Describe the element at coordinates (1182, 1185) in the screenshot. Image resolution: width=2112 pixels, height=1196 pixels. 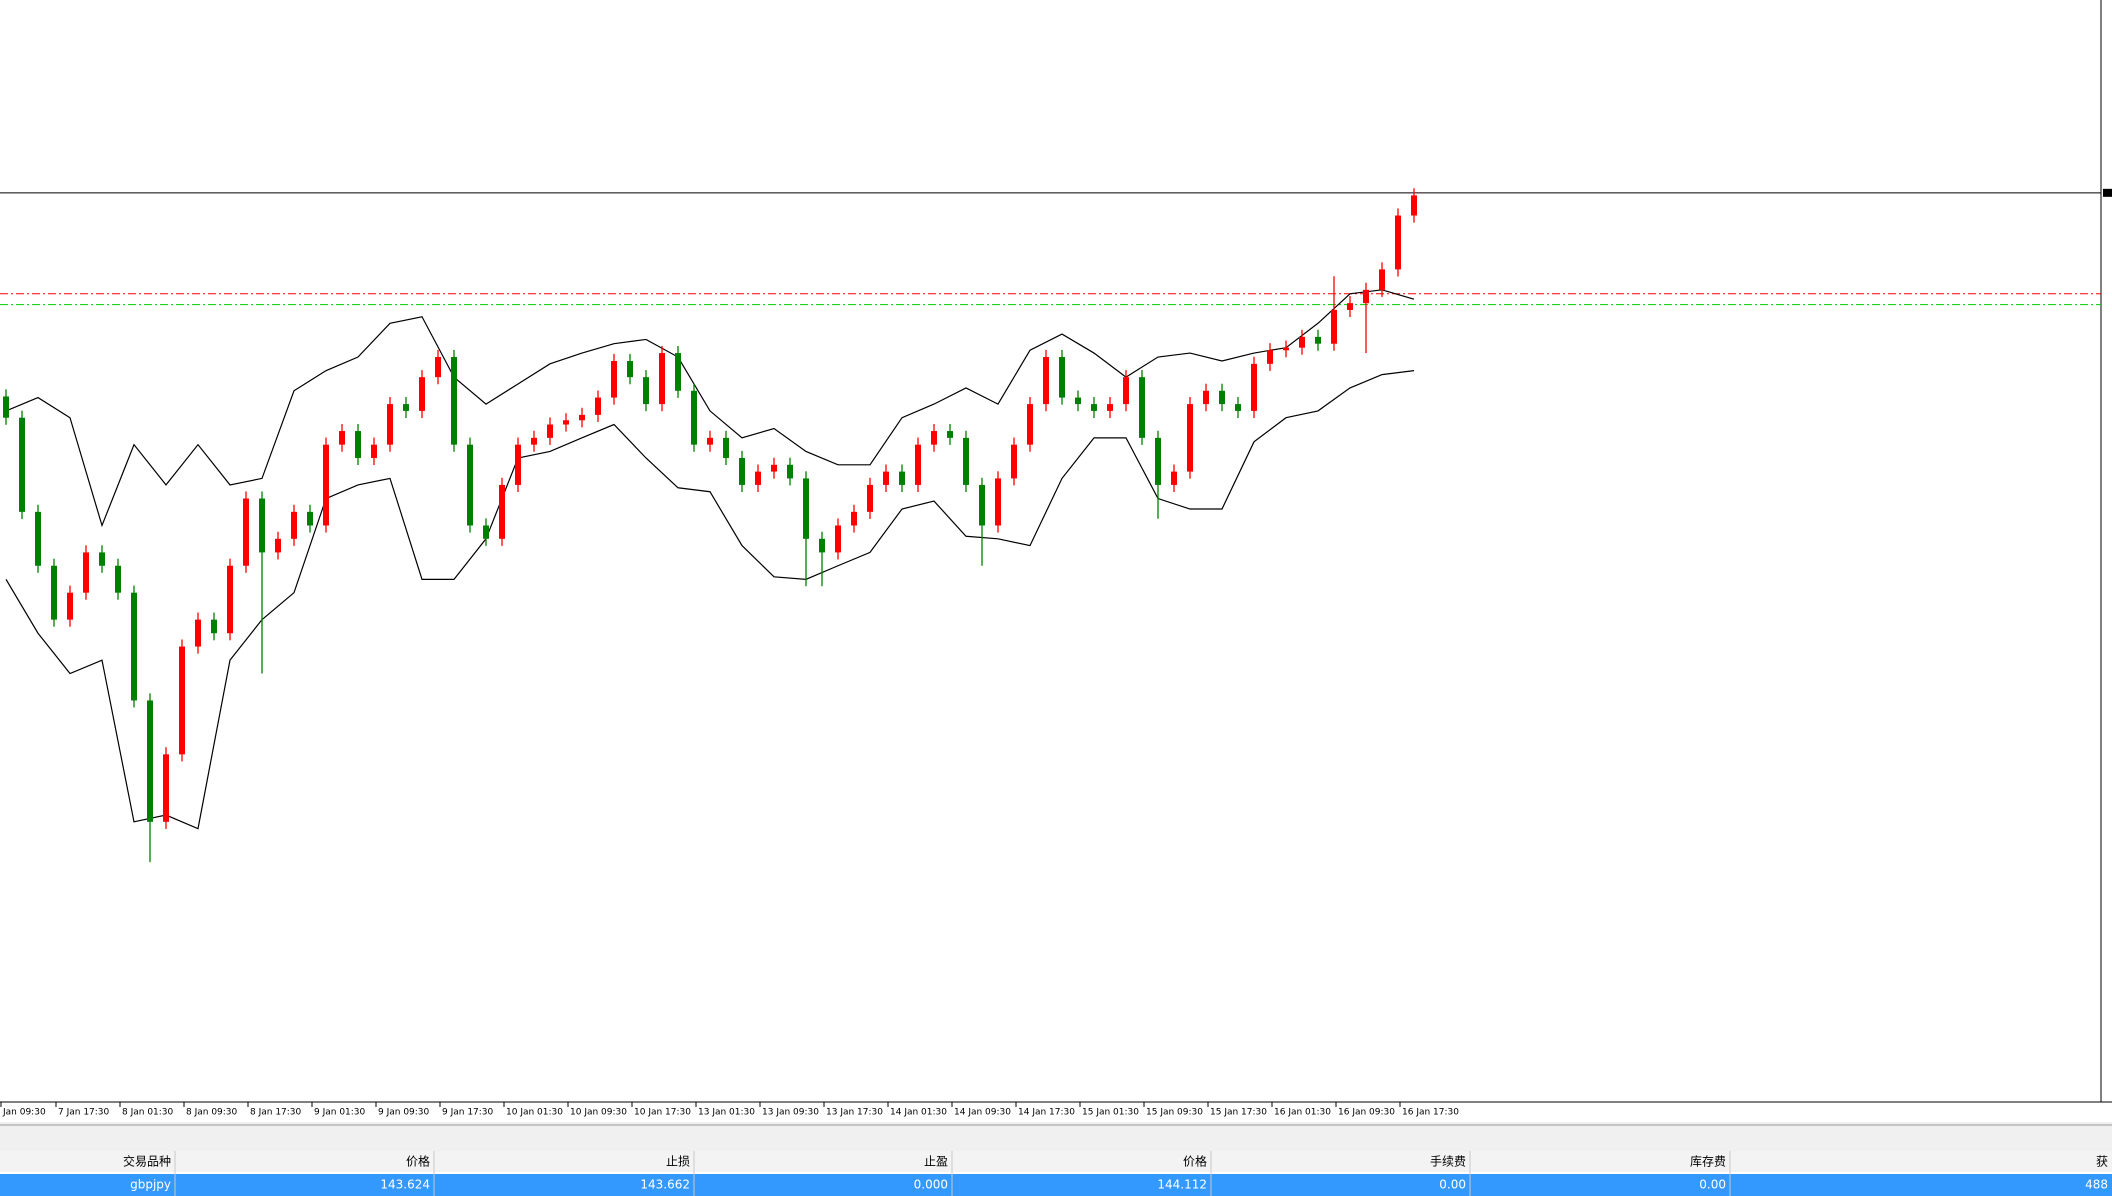
I see `cell: 144.112` at that location.